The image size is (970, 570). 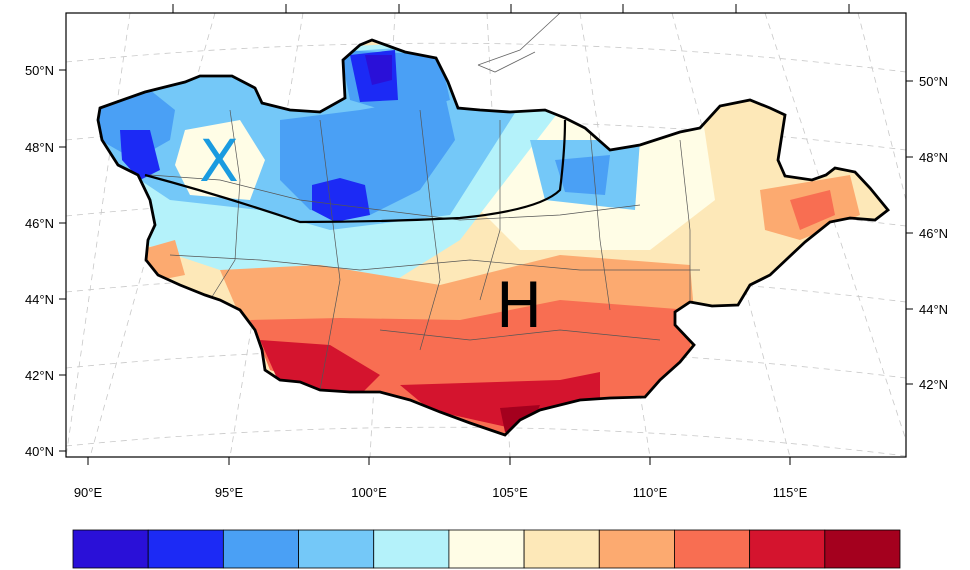 I want to click on lon-label: 115°E, so click(x=790, y=492).